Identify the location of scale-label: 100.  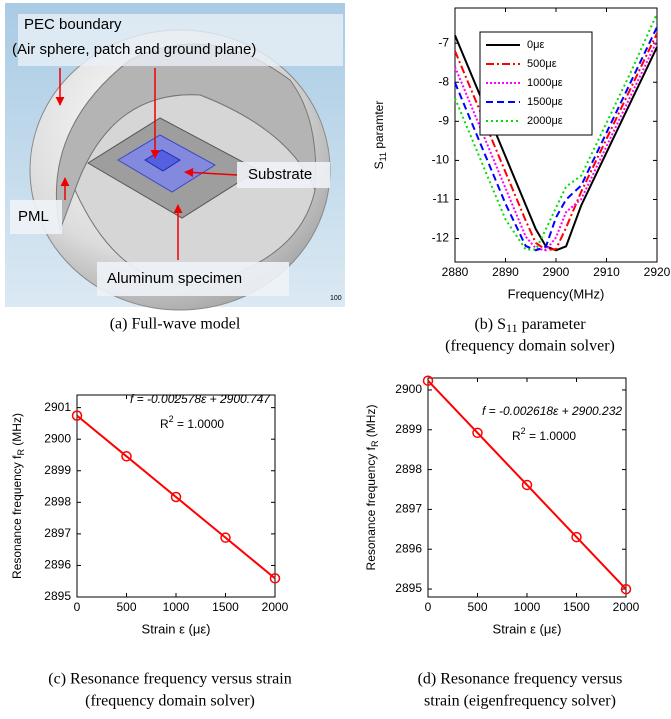
(336, 298).